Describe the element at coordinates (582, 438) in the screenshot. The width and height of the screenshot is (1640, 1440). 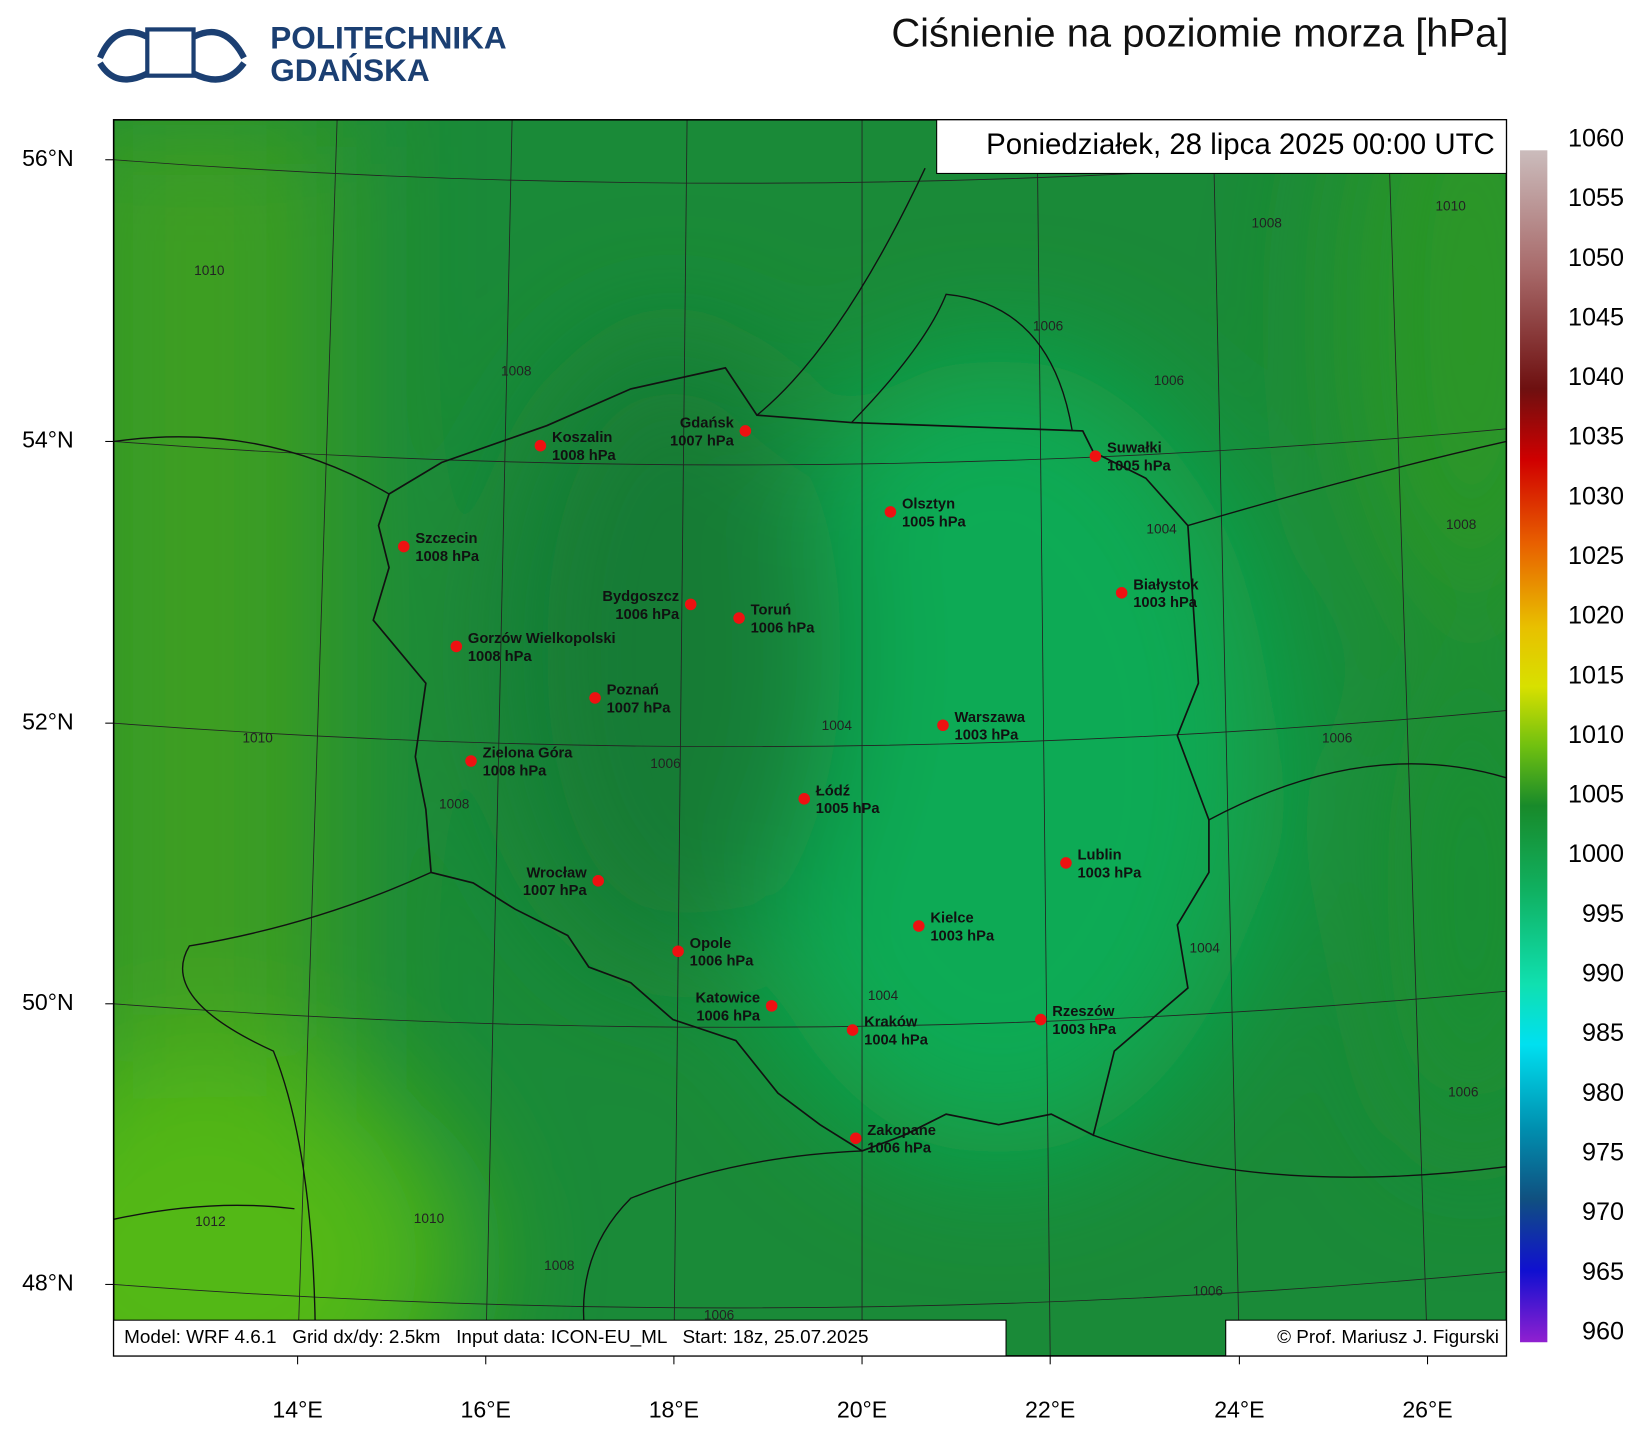
I see `city-name: Koszalin` at that location.